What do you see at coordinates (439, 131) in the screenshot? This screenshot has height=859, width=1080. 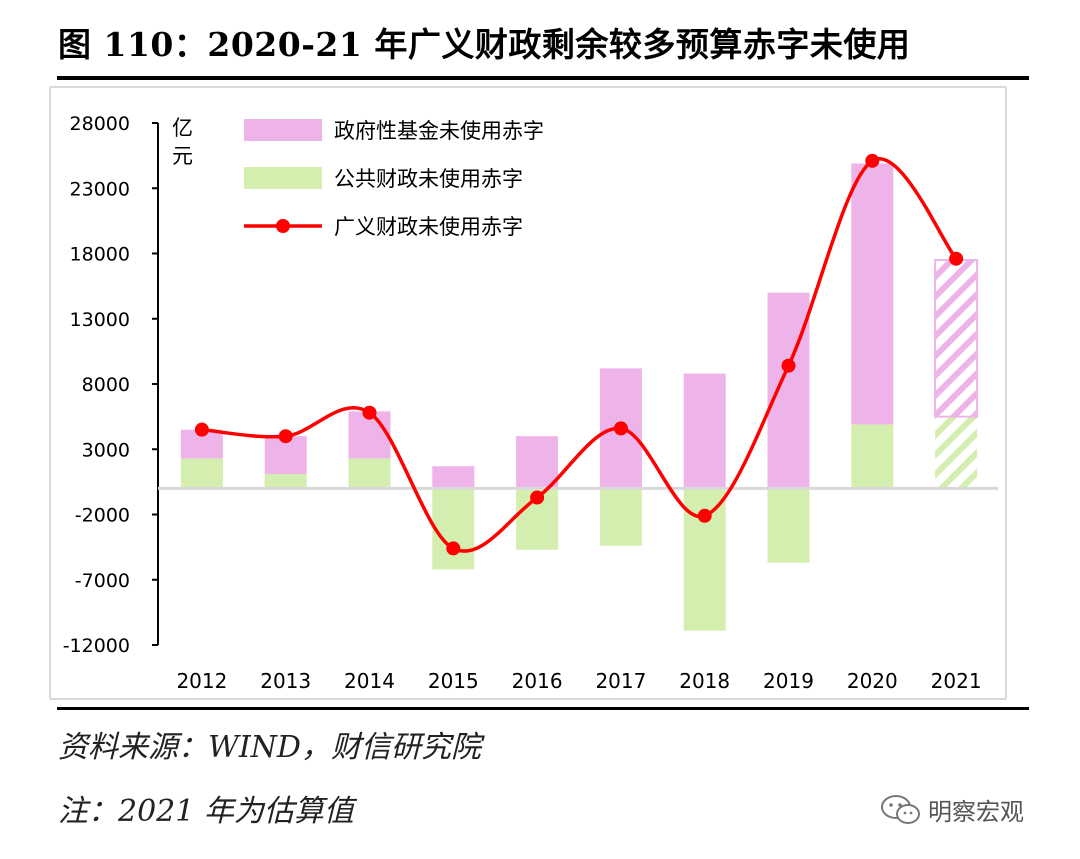 I see `legend-label: 政府性基金未使用赤字` at bounding box center [439, 131].